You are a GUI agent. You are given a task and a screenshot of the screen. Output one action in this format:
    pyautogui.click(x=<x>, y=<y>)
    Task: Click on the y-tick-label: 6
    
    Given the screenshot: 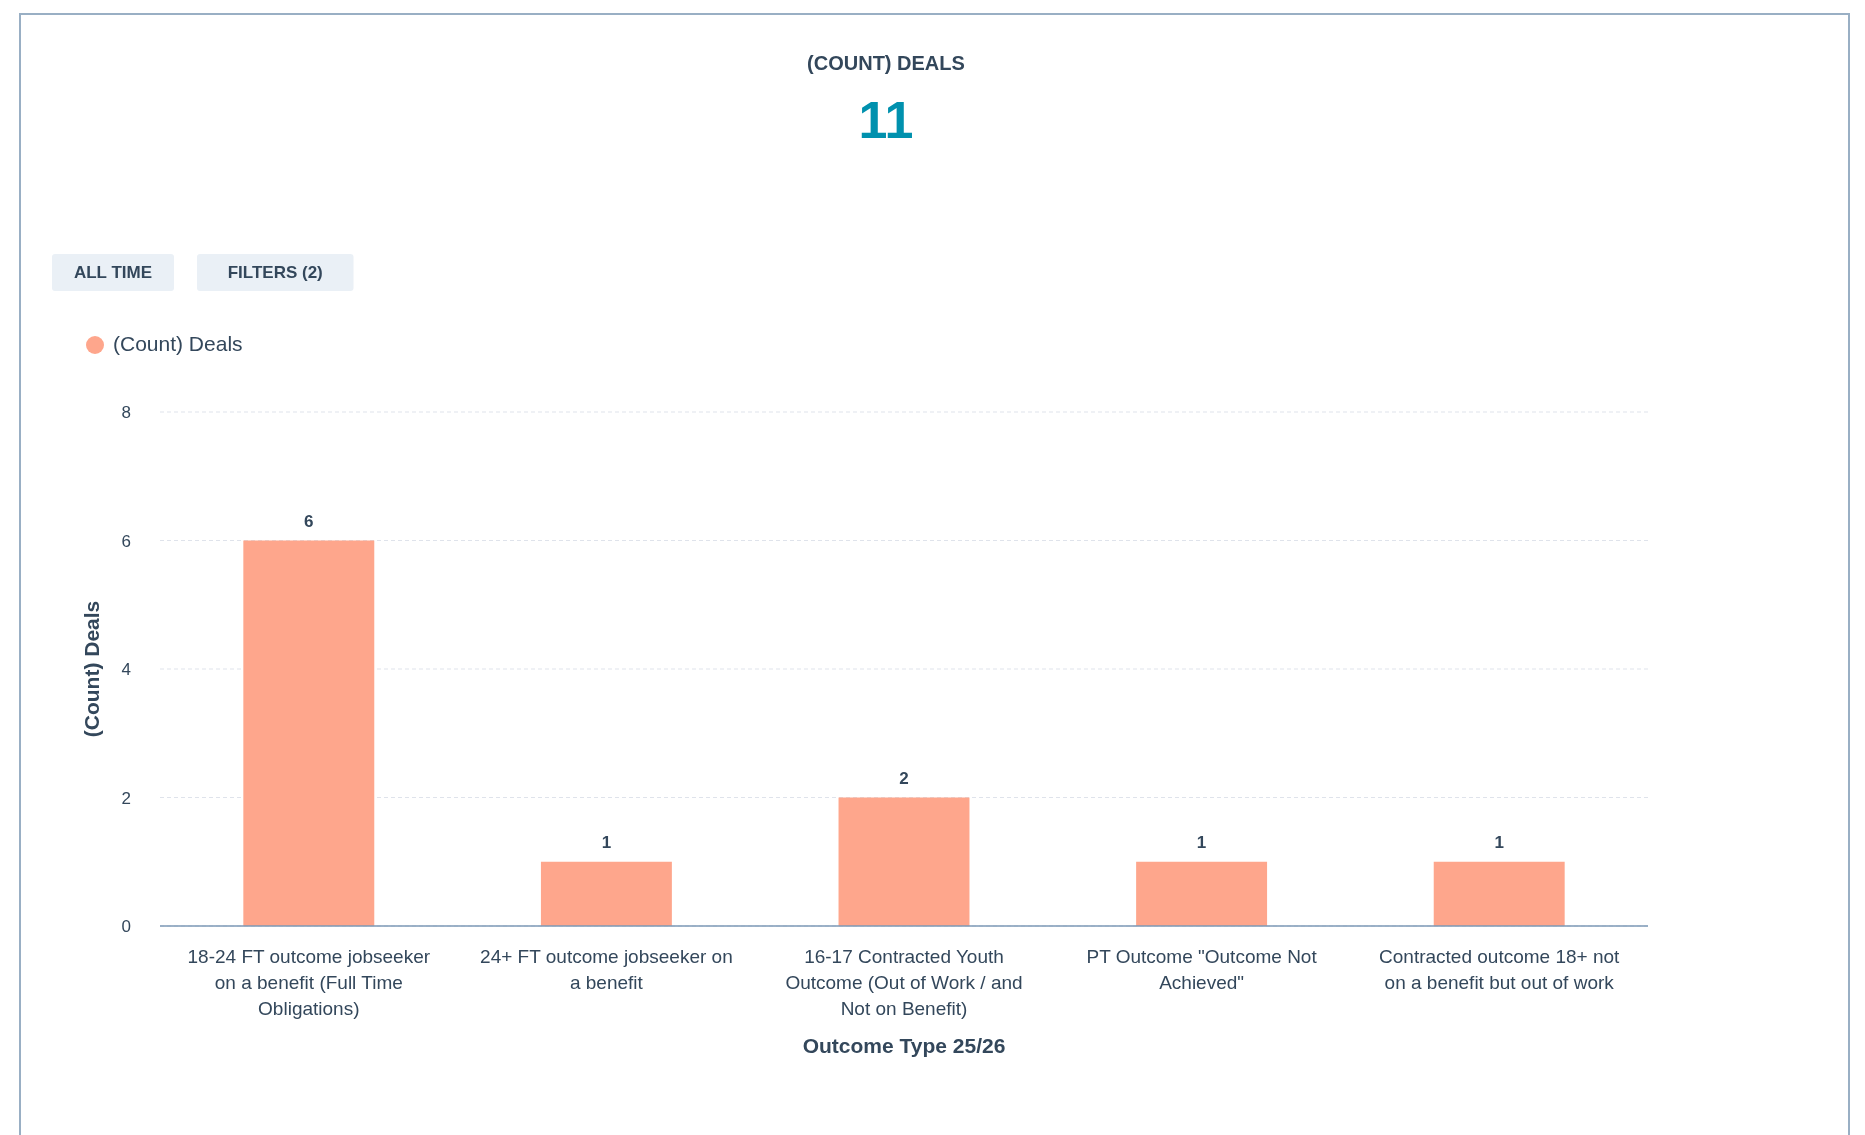 What is the action you would take?
    pyautogui.click(x=126, y=541)
    